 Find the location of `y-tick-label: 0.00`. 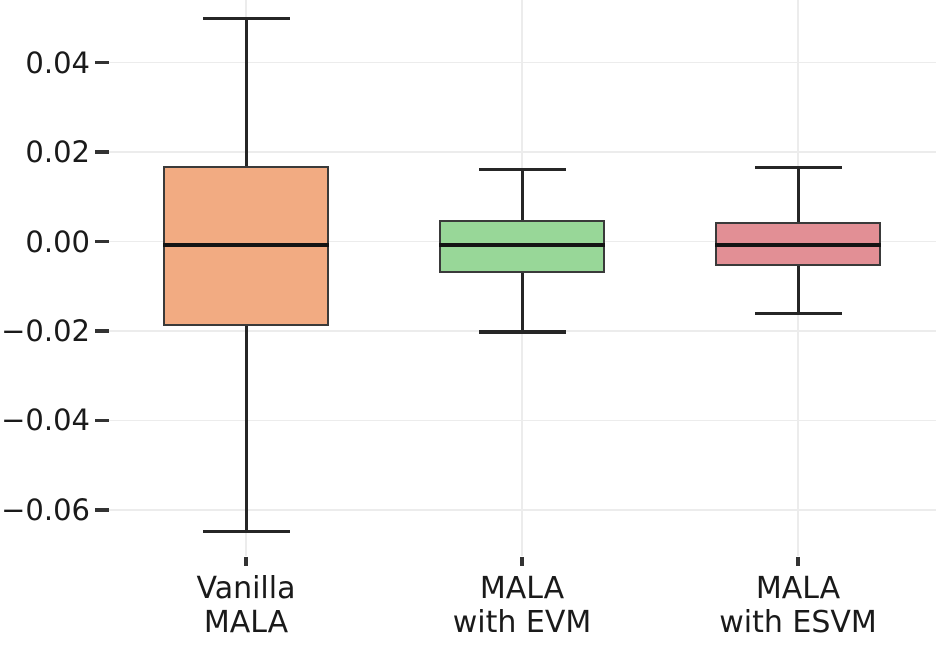

y-tick-label: 0.00 is located at coordinates (57, 241).